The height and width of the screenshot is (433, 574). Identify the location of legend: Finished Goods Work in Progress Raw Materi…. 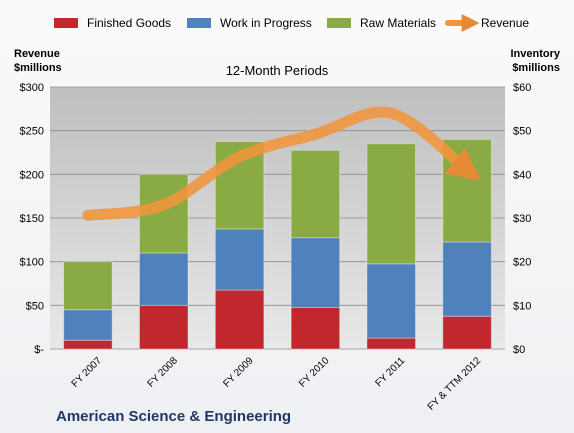
(291, 23).